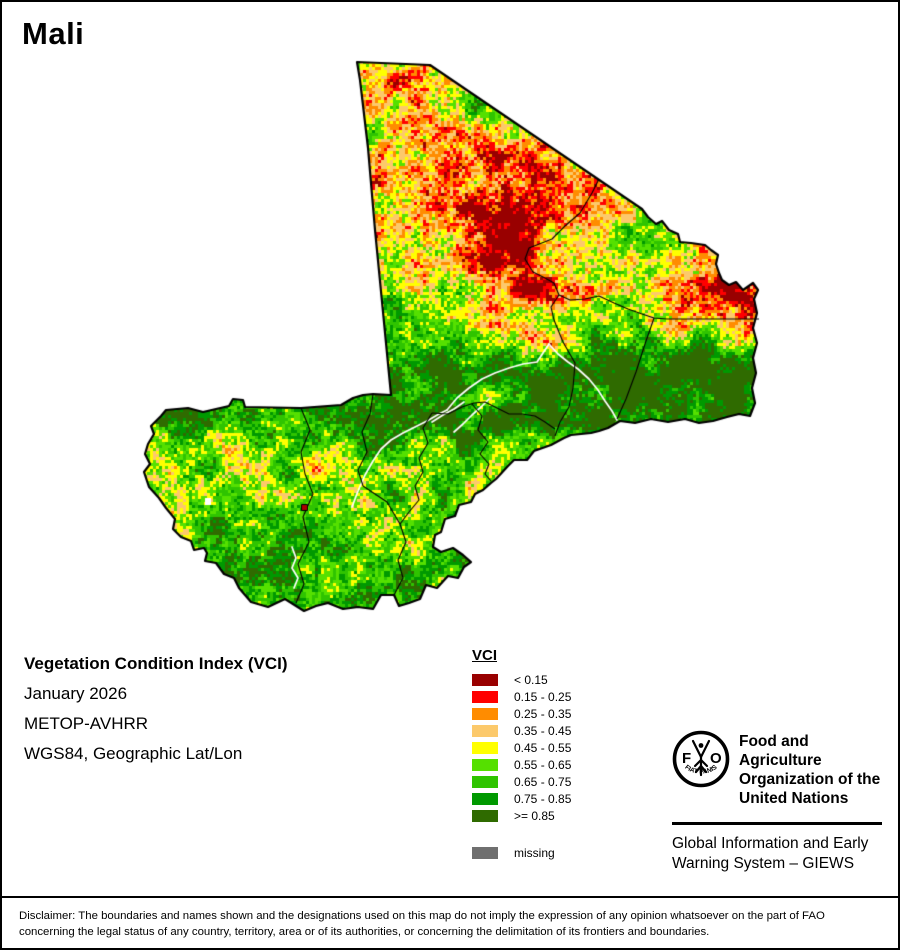 The width and height of the screenshot is (900, 950). I want to click on brand-divider, so click(777, 823).